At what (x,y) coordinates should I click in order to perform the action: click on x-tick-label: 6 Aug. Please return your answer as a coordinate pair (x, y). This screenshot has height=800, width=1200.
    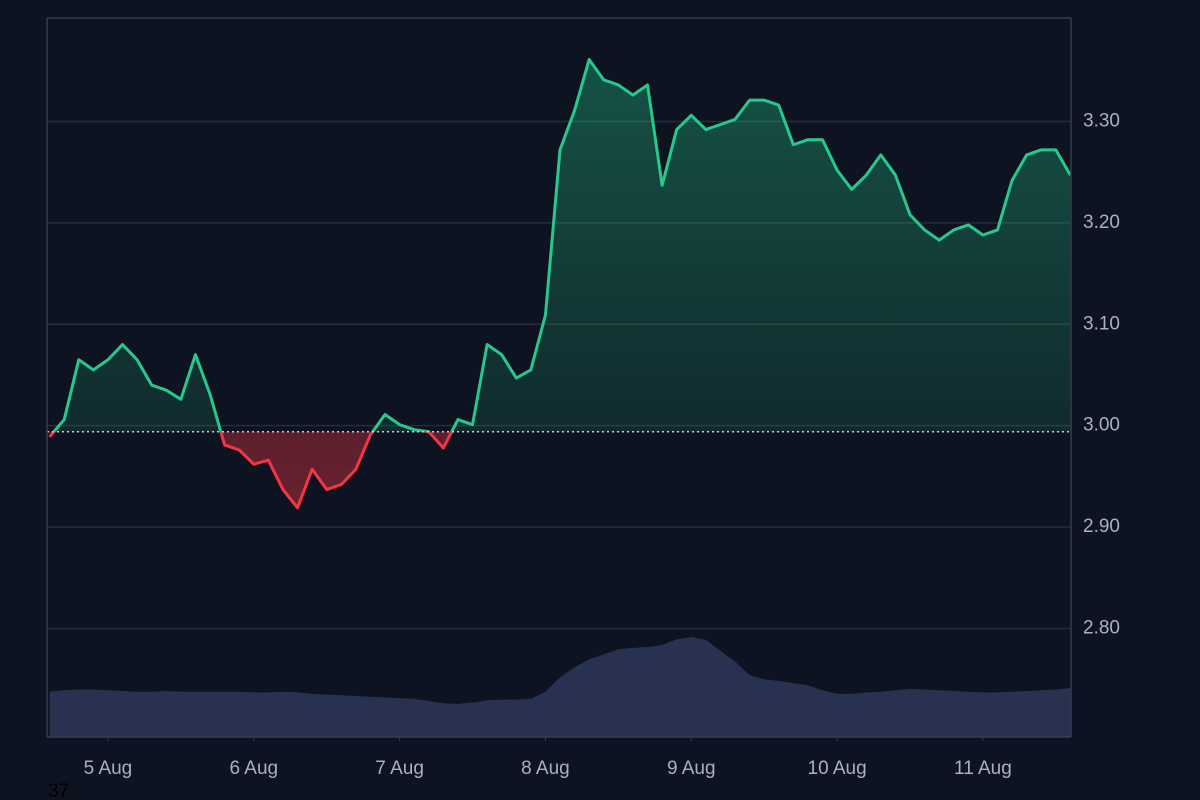
    Looking at the image, I should click on (253, 768).